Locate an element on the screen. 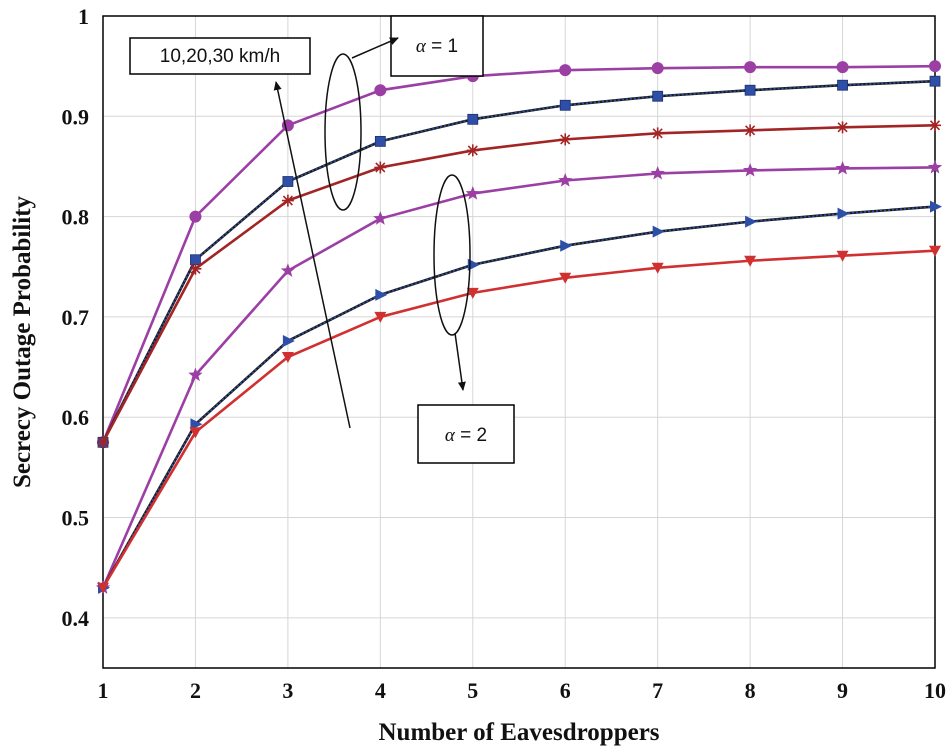  x-tick-label: 8 is located at coordinates (750, 690).